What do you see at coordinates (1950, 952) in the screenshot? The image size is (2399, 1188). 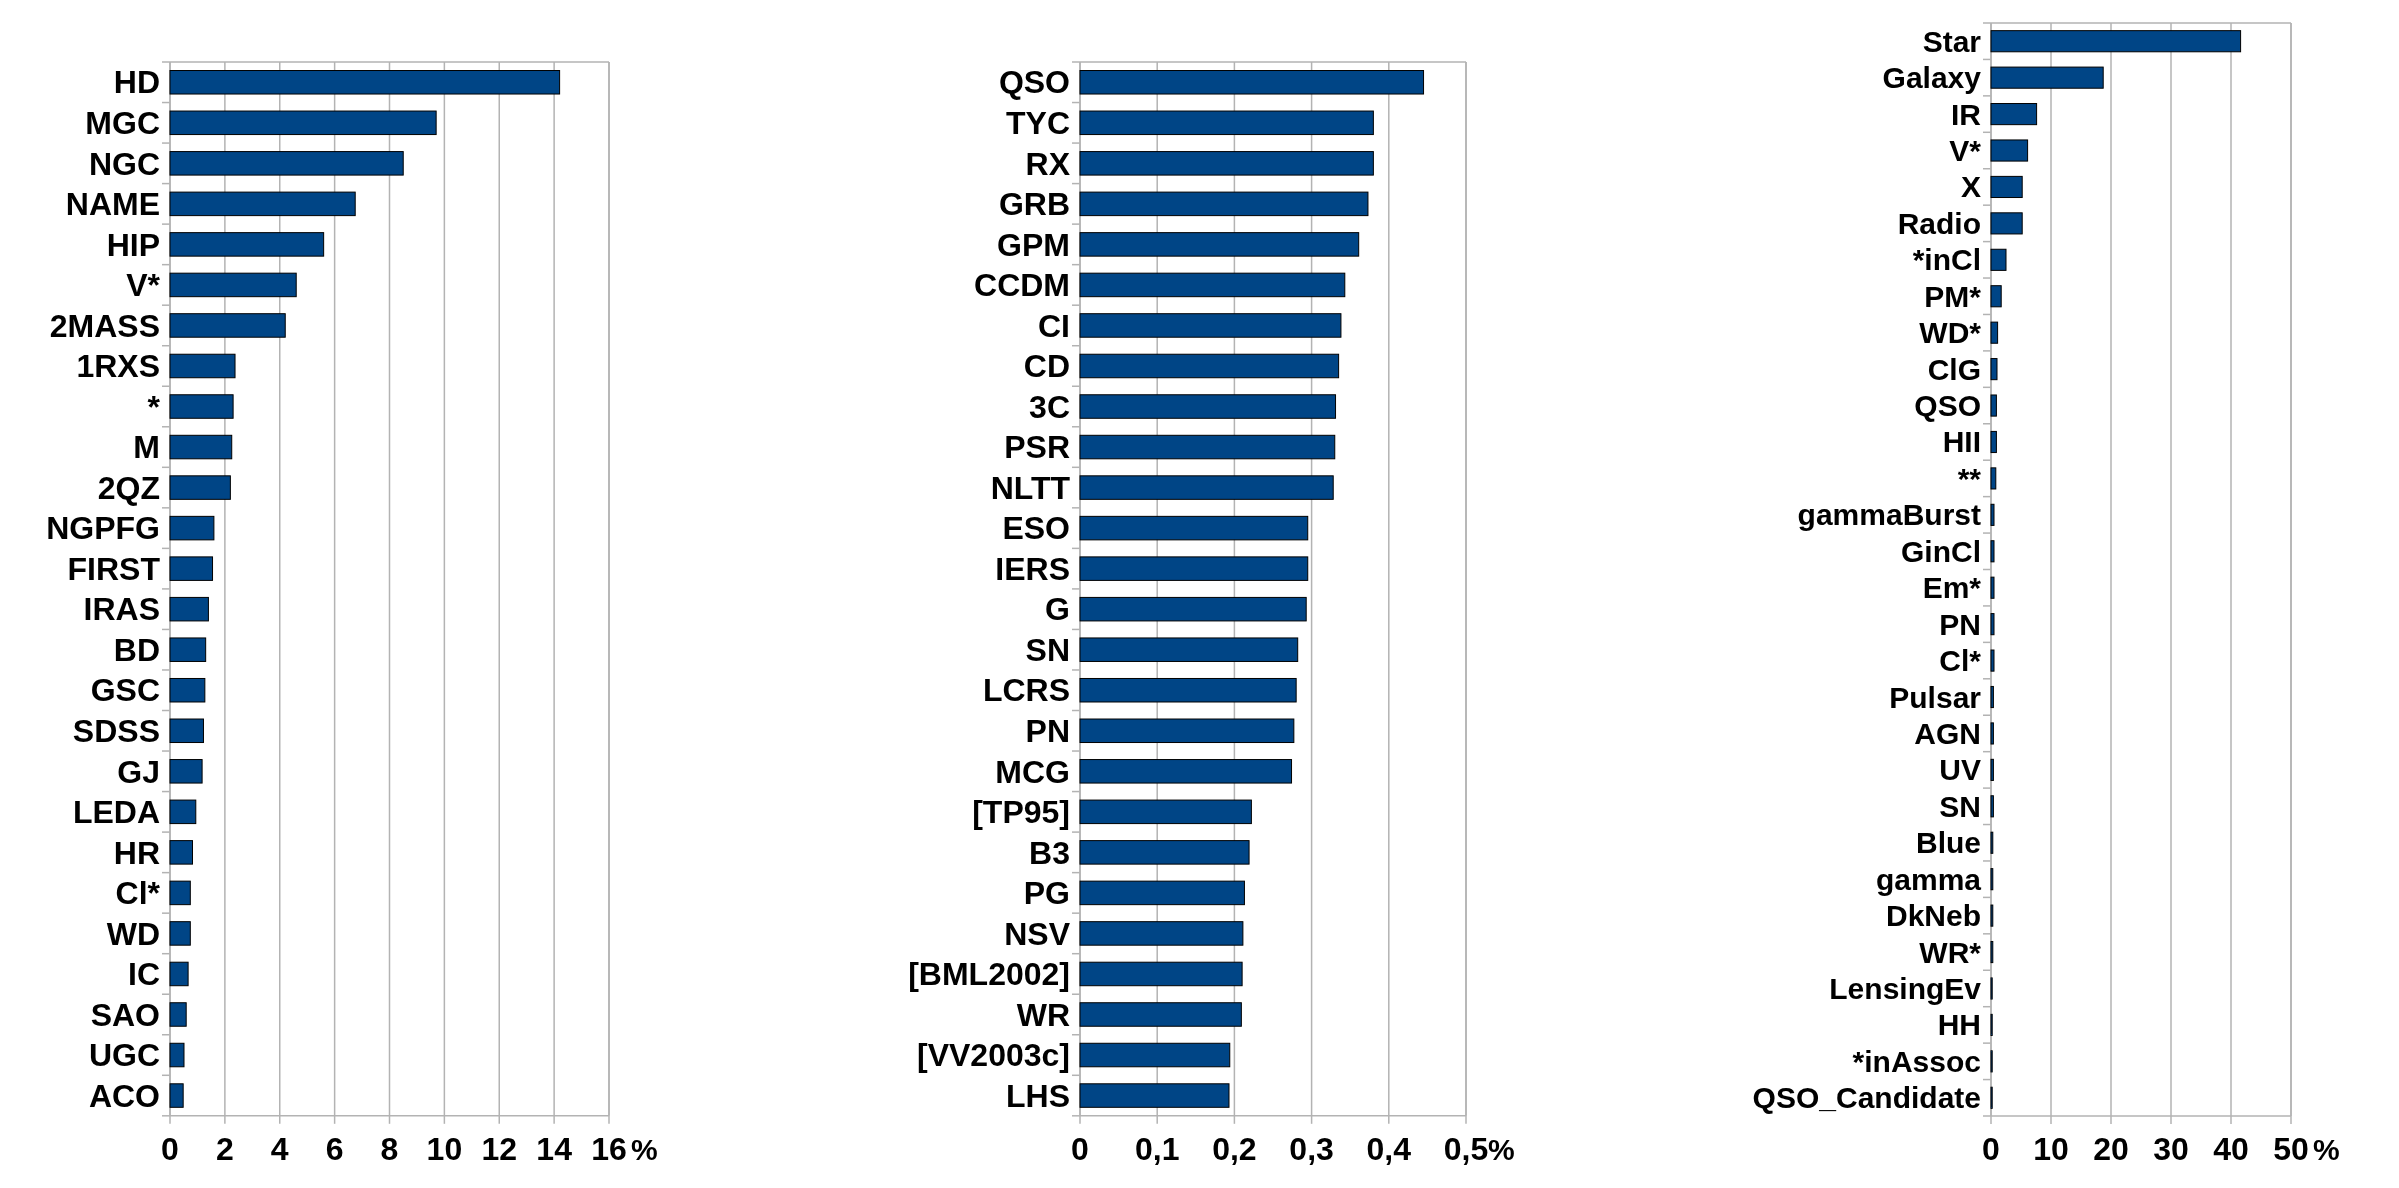 I see `y-tick-label: WR*` at bounding box center [1950, 952].